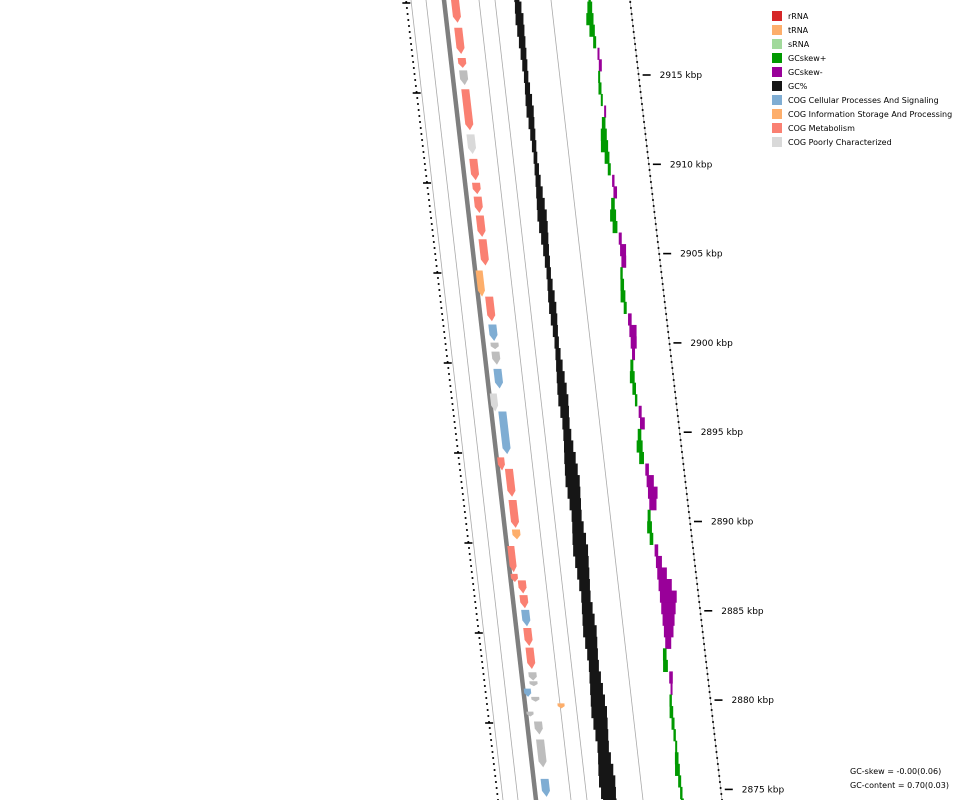 Image resolution: width=960 pixels, height=800 pixels. What do you see at coordinates (777, 86) in the screenshot?
I see `legend-swatch-gc-percent` at bounding box center [777, 86].